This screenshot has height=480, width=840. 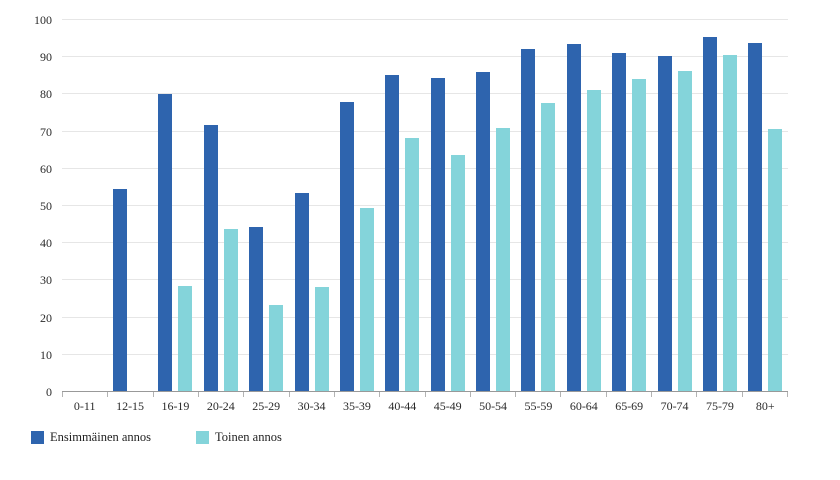 I want to click on y-axis: 0 10 20 30 40 50 60 70 80 90 100, so click(x=28, y=206).